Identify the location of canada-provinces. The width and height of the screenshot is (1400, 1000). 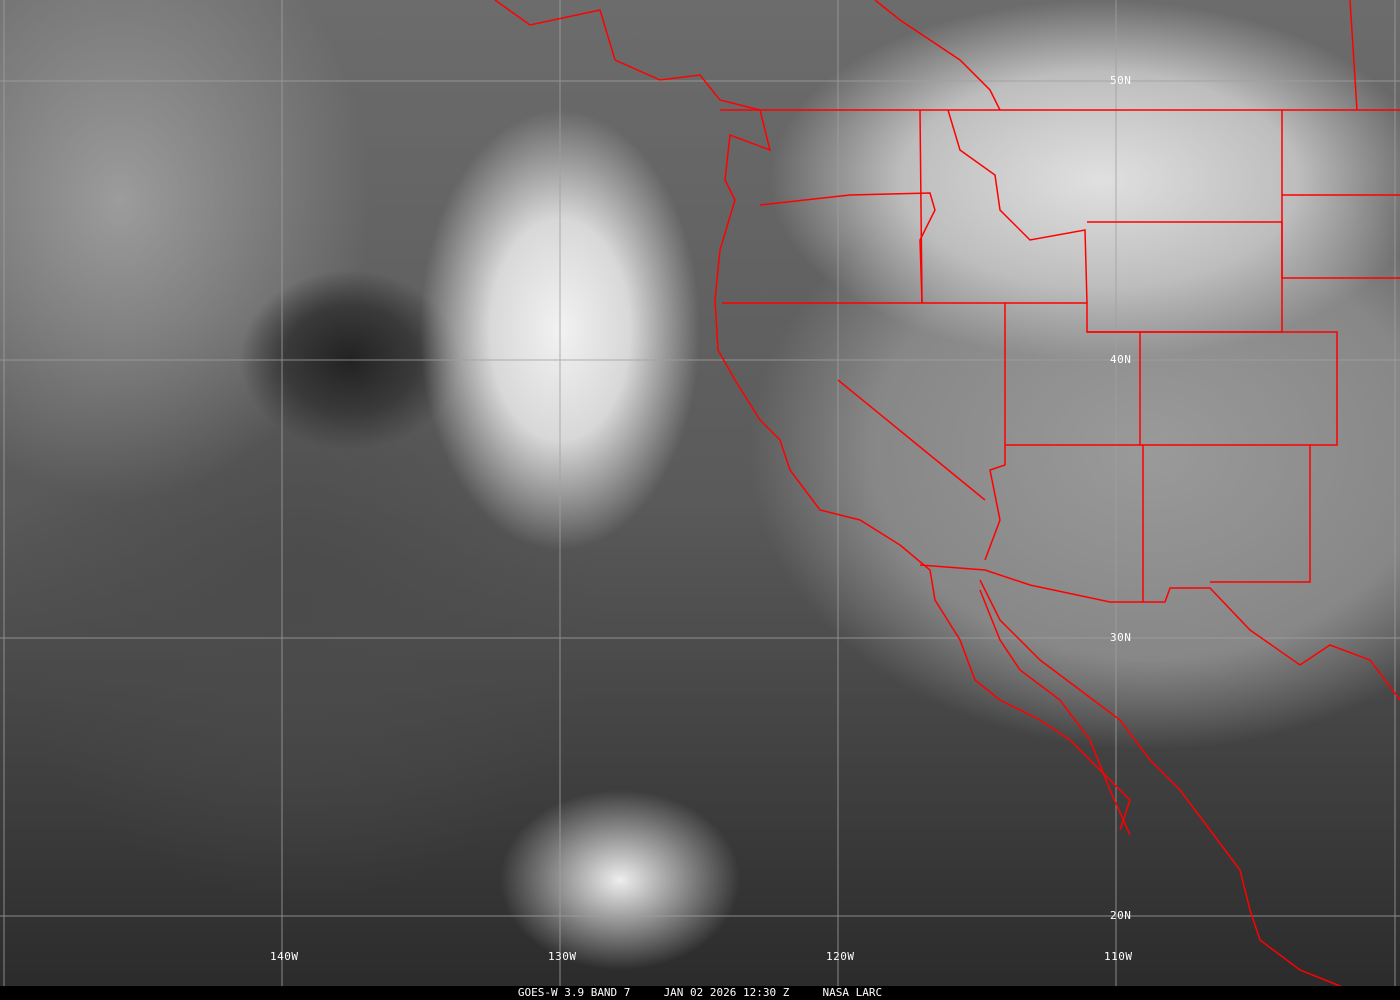
(1353, 55).